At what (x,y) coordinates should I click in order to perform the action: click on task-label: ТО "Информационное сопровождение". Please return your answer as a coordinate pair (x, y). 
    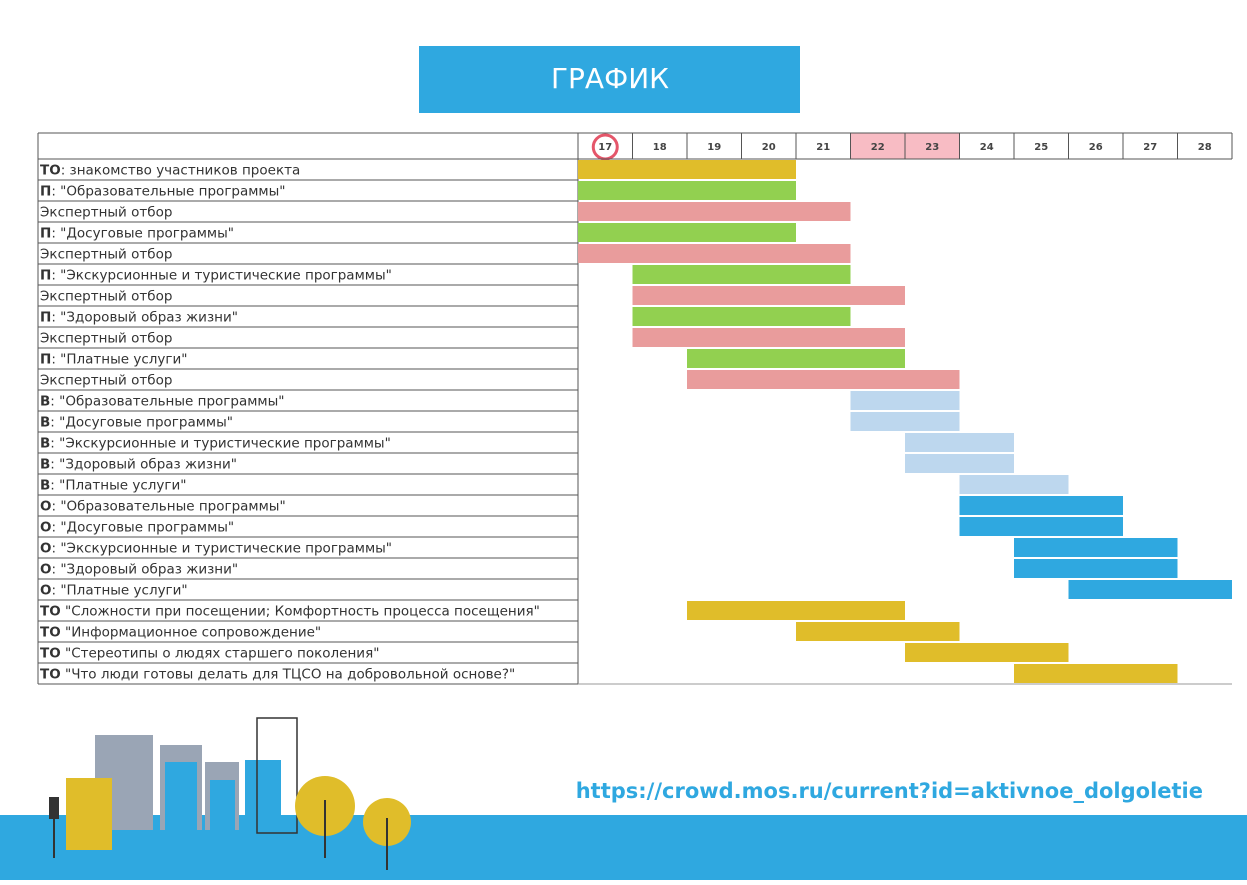
    Looking at the image, I should click on (180, 633).